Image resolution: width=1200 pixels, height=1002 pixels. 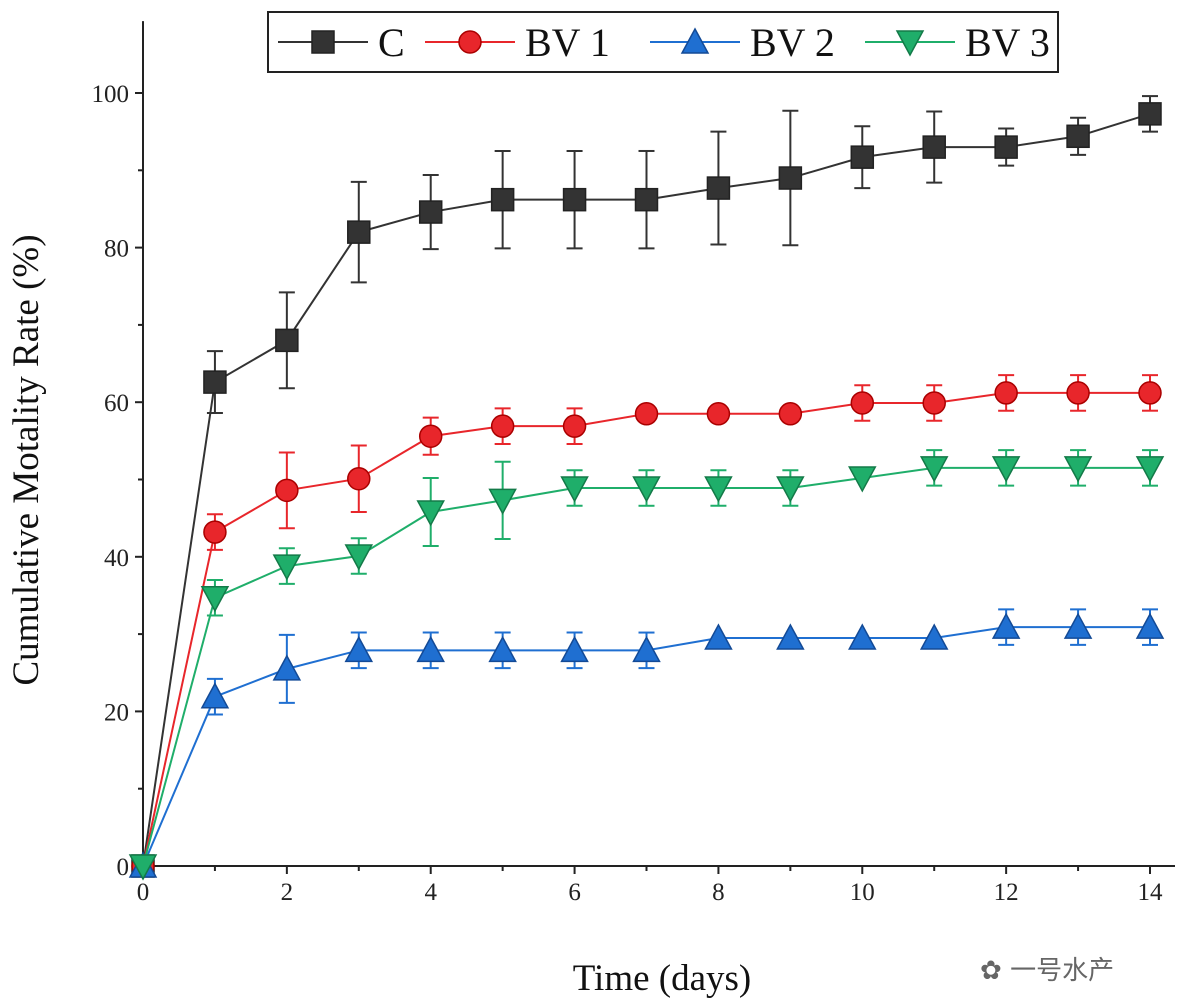 What do you see at coordinates (1007, 42) in the screenshot?
I see `legend-label: BV 3` at bounding box center [1007, 42].